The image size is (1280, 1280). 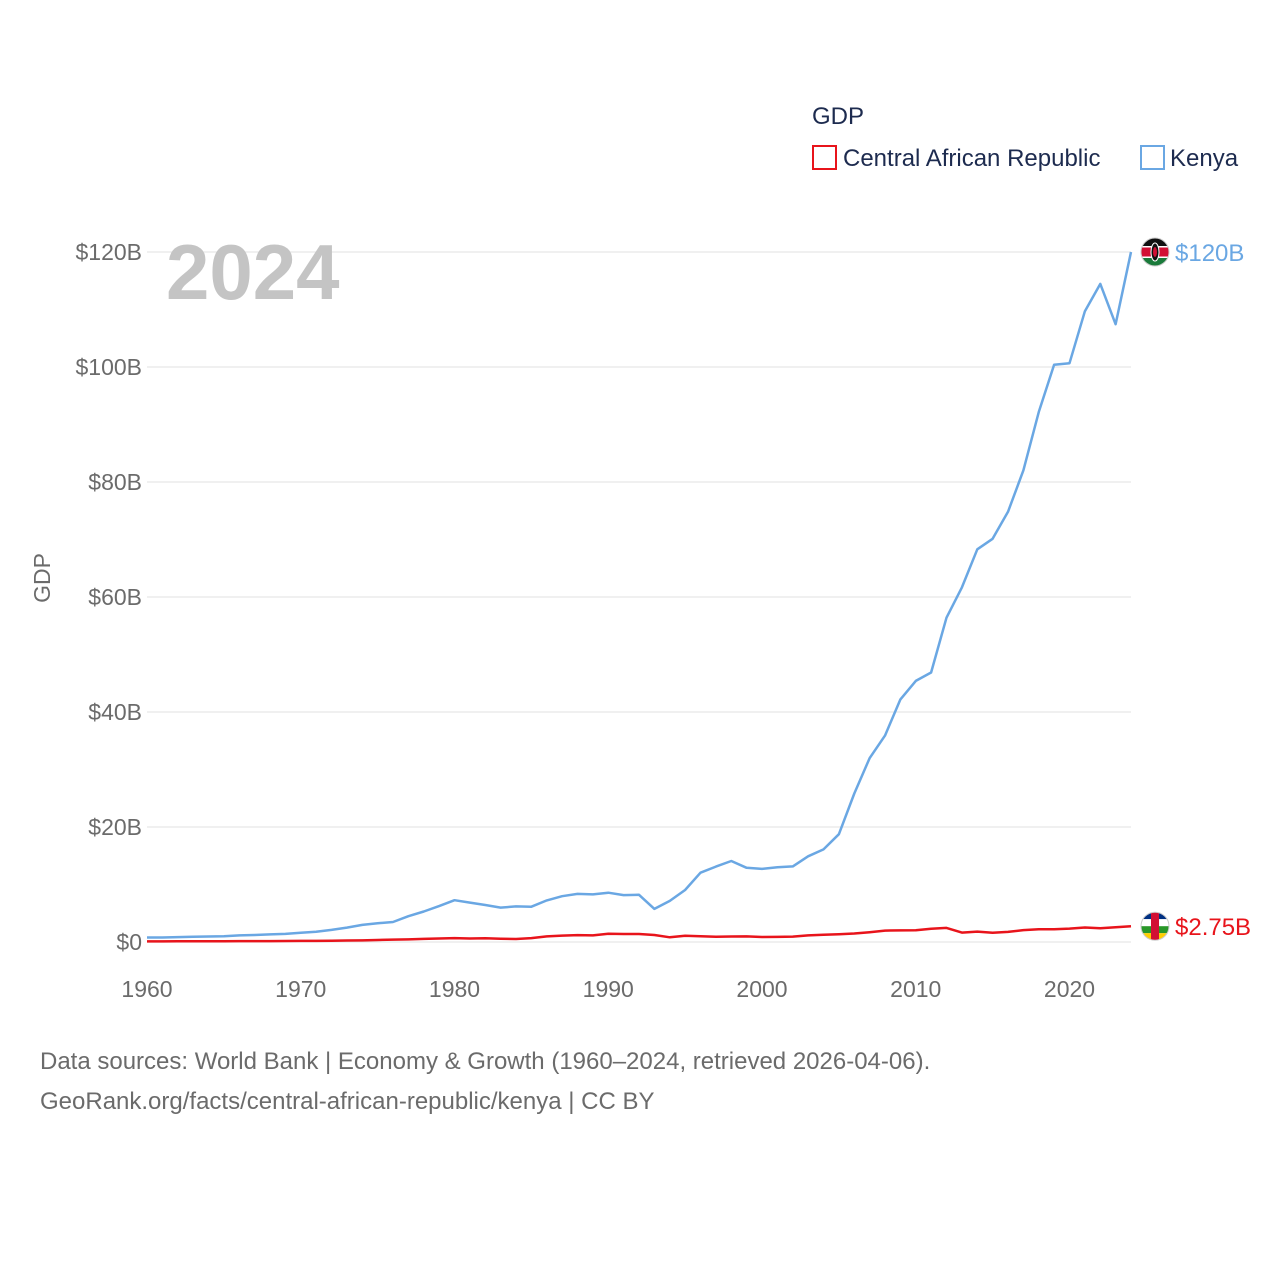 I want to click on x-axis: 1960 1970 1980 1990 2000 2010 2020, so click(x=608, y=989).